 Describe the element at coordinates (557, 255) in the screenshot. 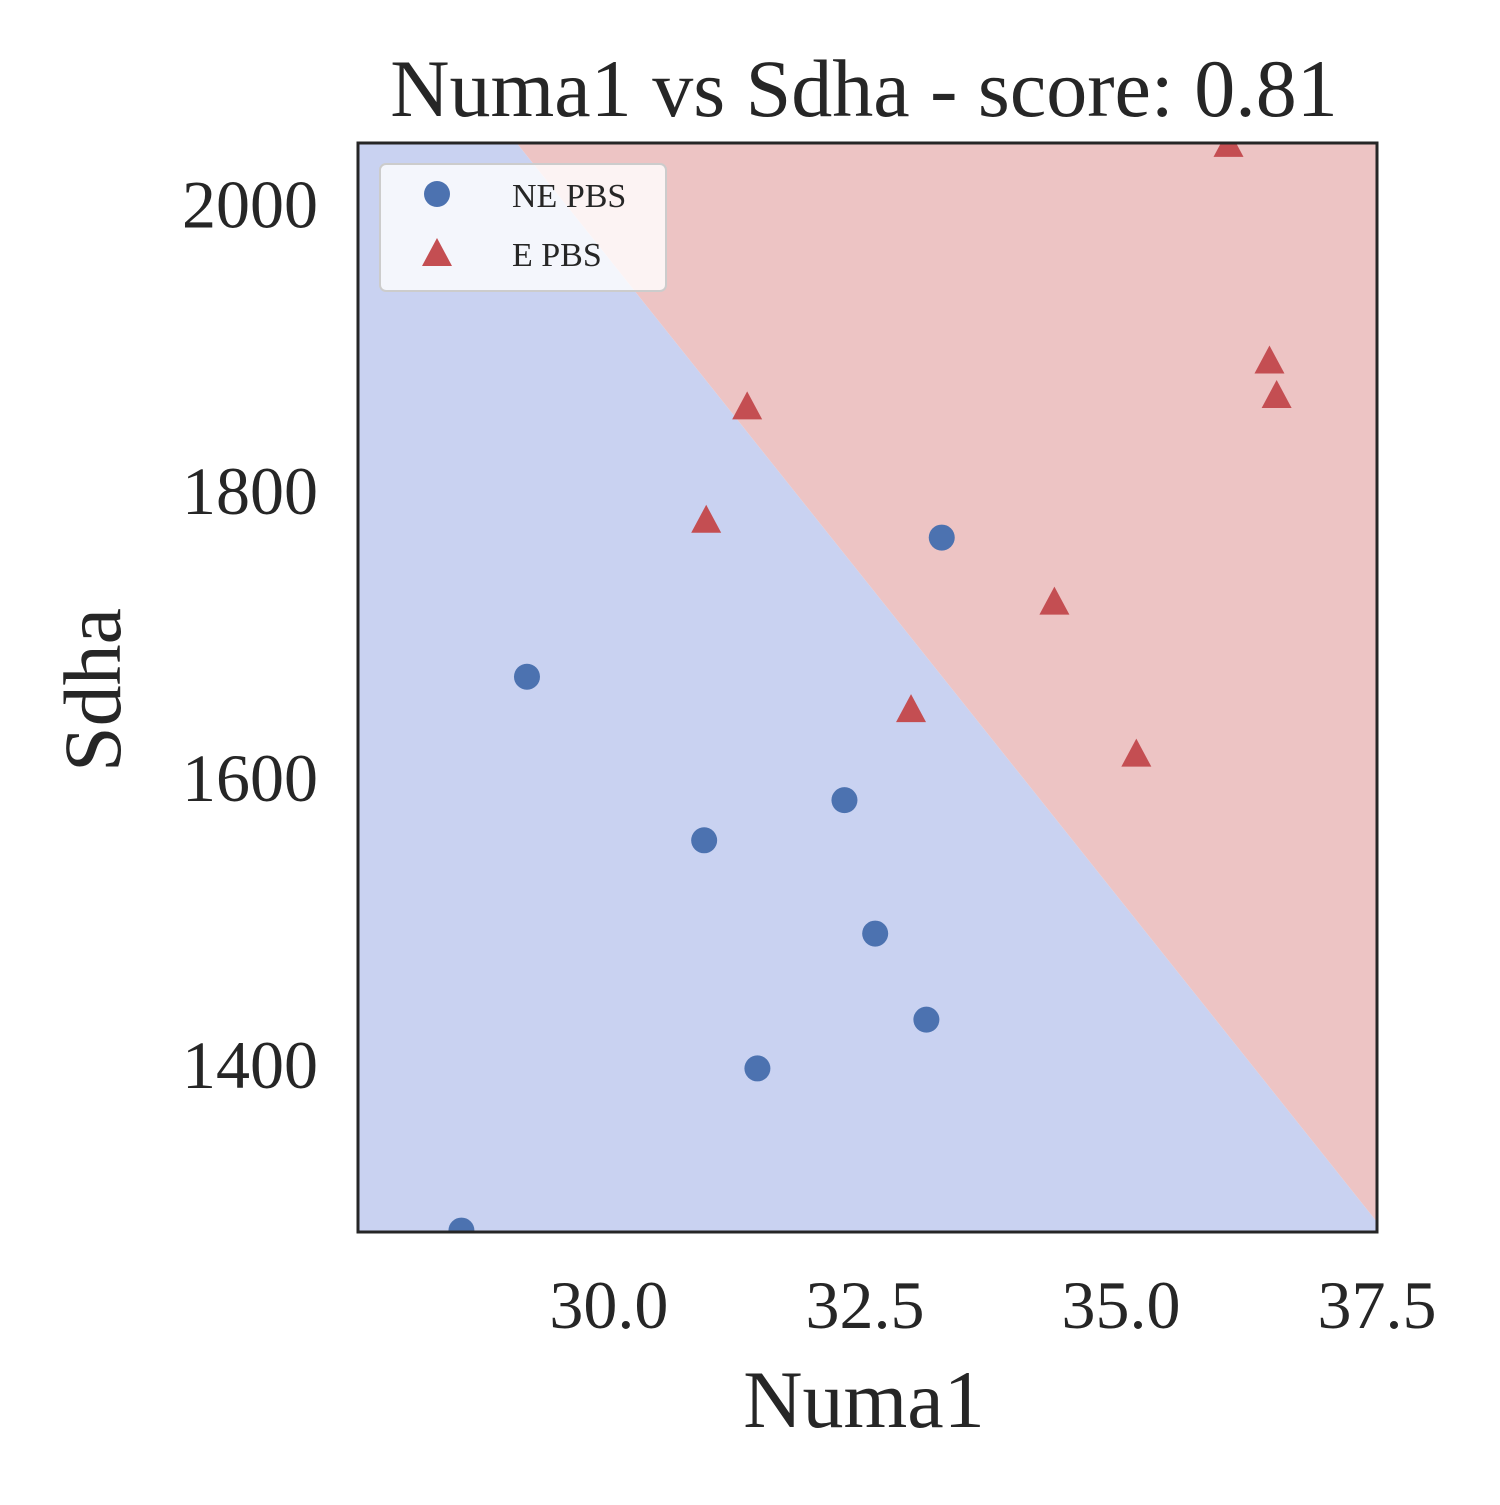

I see `legend-label-e-pbs: E PBS` at that location.